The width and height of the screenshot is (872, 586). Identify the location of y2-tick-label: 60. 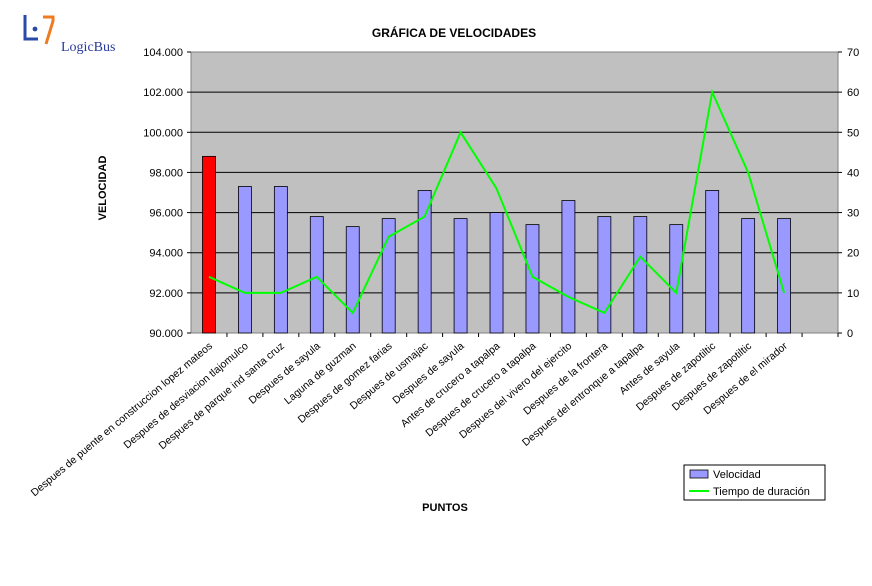
(853, 93).